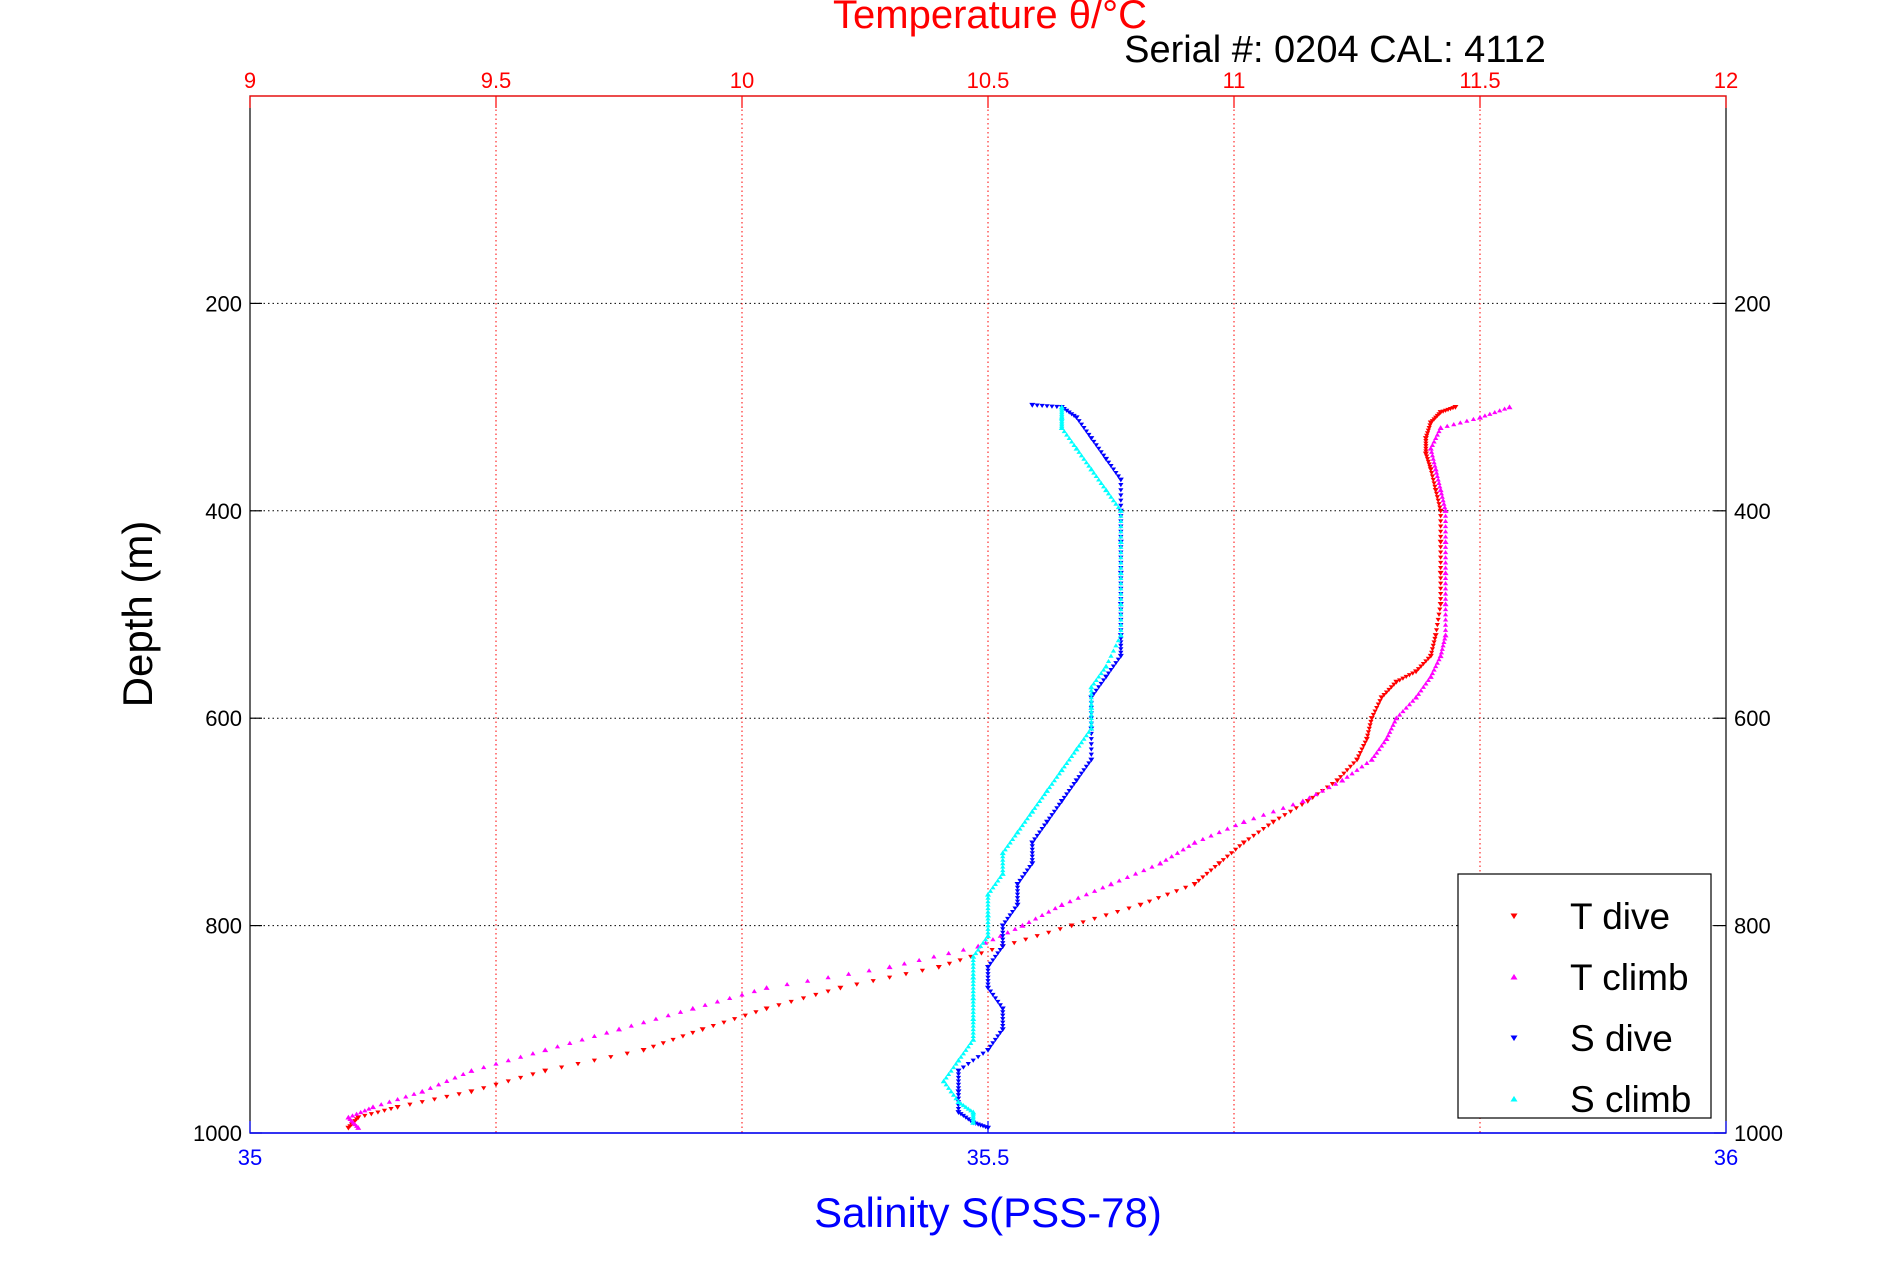  What do you see at coordinates (137, 614) in the screenshot?
I see `y-axis-label: Depth (m)` at bounding box center [137, 614].